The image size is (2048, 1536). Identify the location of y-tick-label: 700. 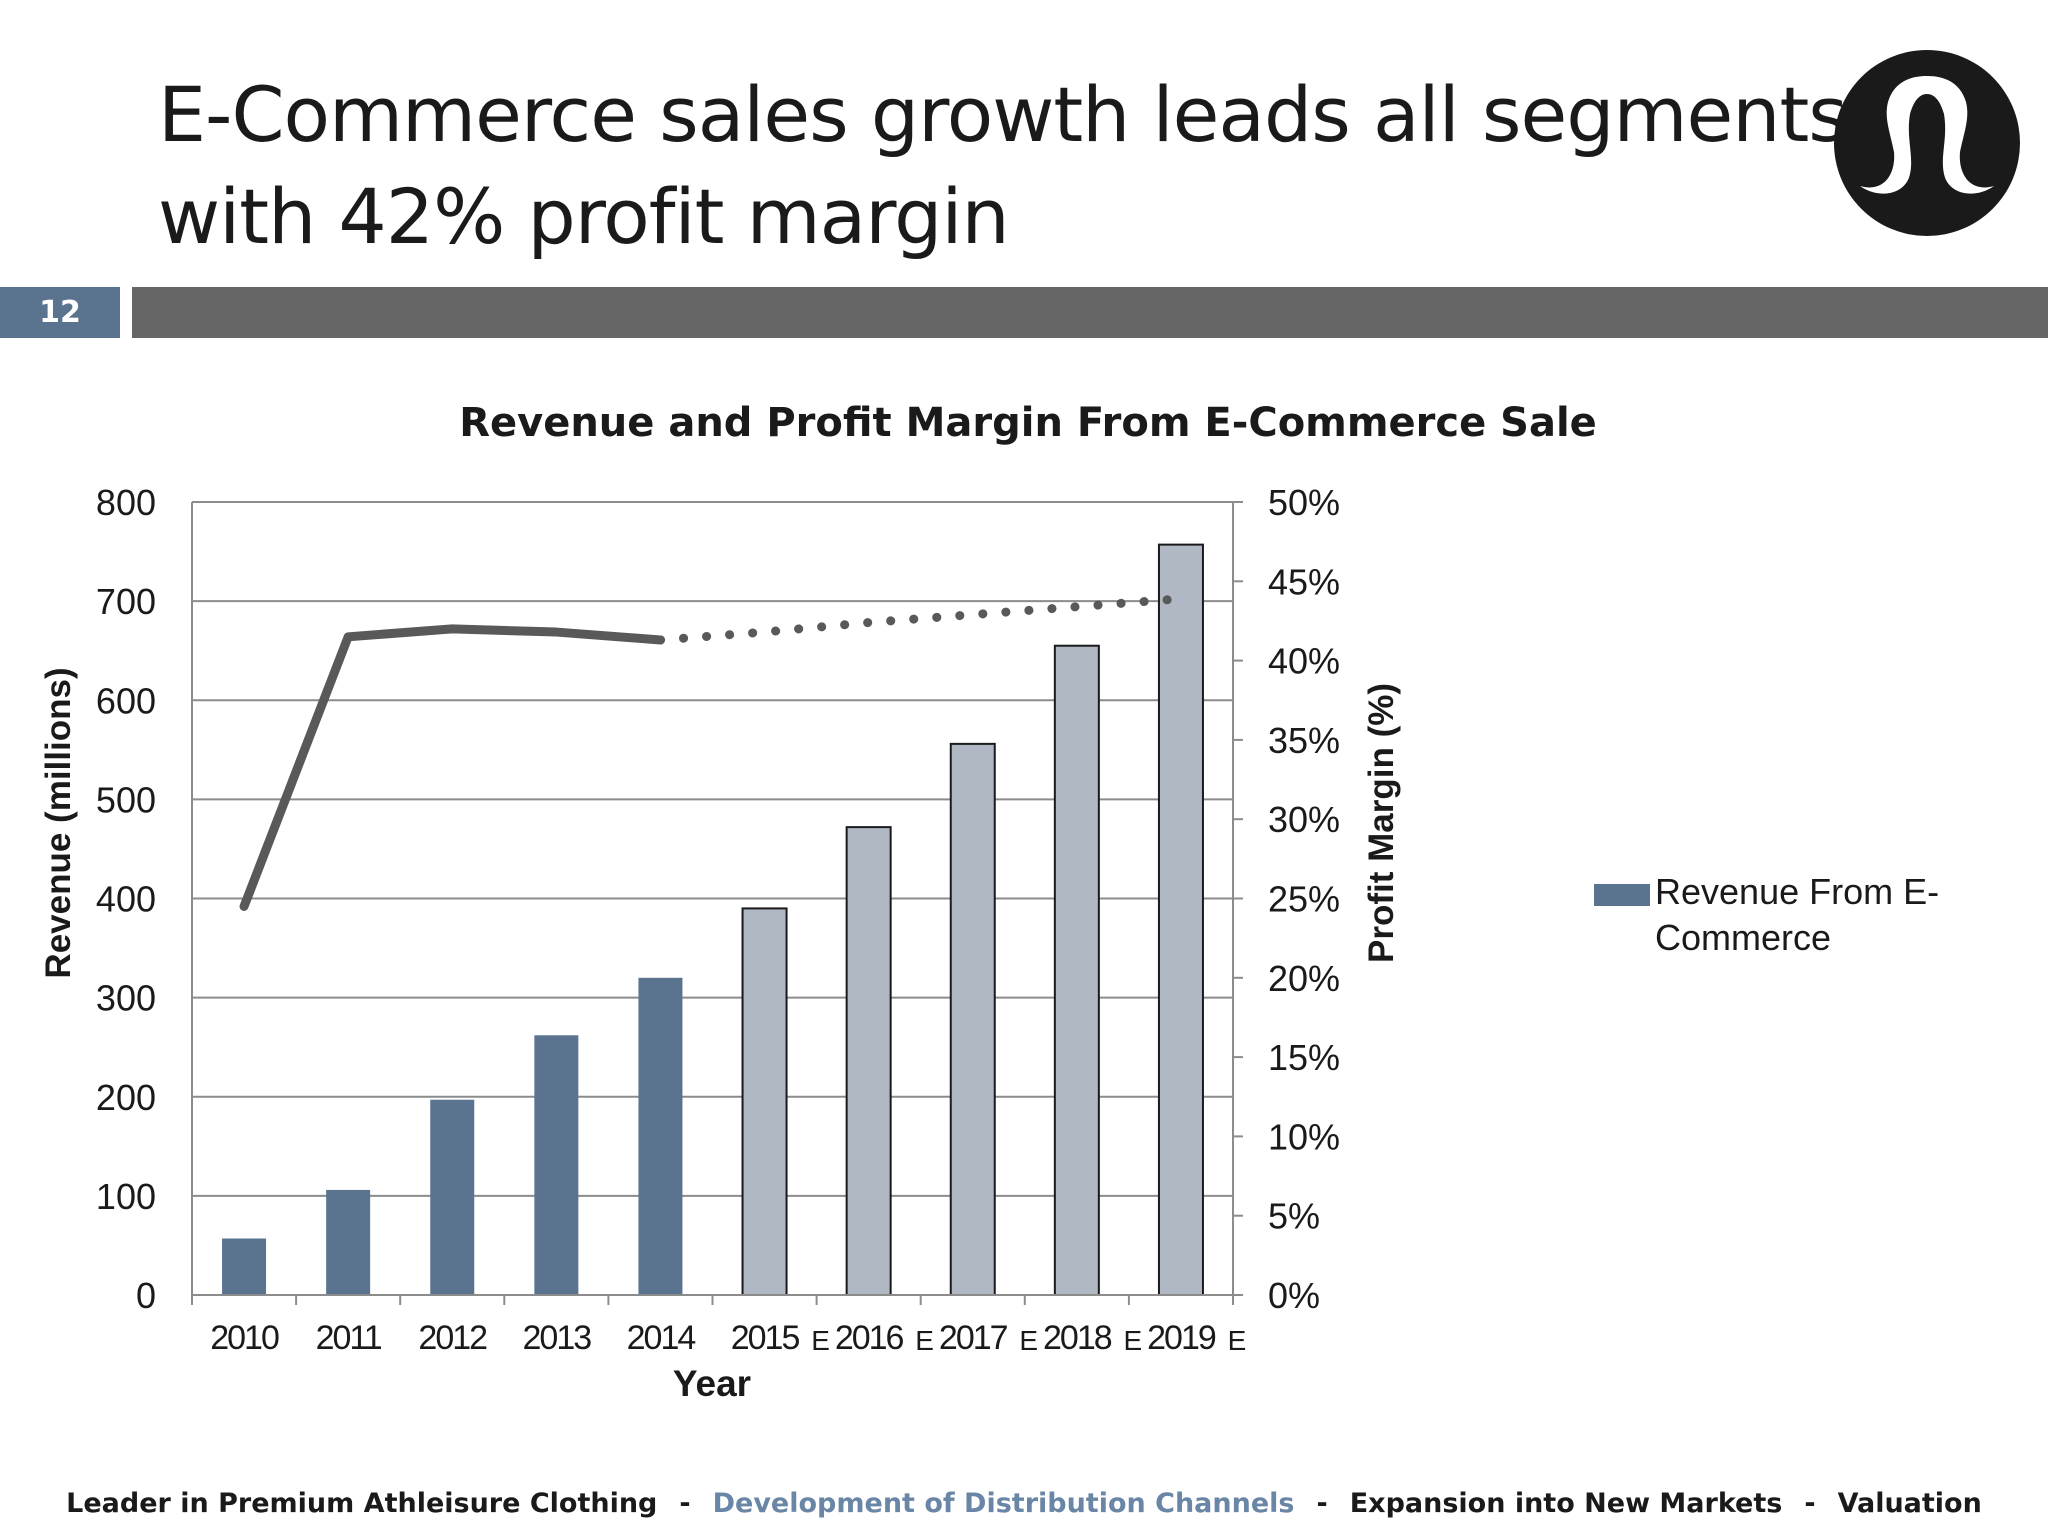
(126, 601).